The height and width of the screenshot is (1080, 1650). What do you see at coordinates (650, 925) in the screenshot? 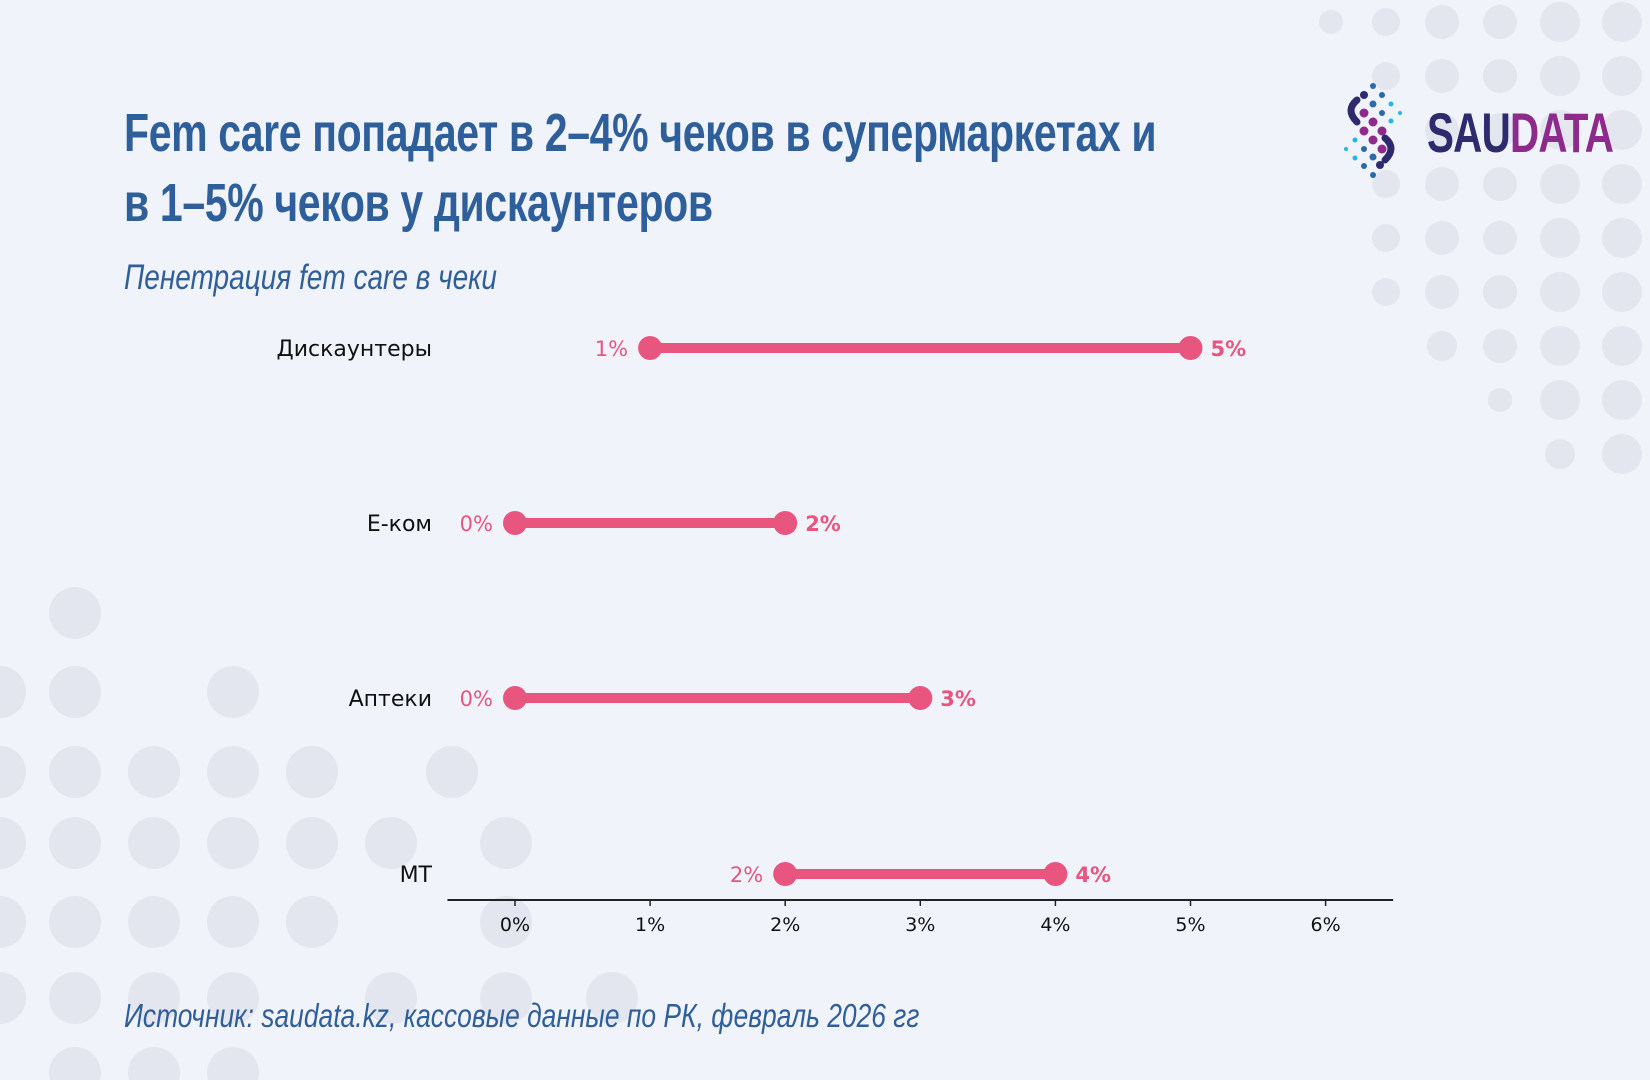
I see `x-tick-label: 1%` at bounding box center [650, 925].